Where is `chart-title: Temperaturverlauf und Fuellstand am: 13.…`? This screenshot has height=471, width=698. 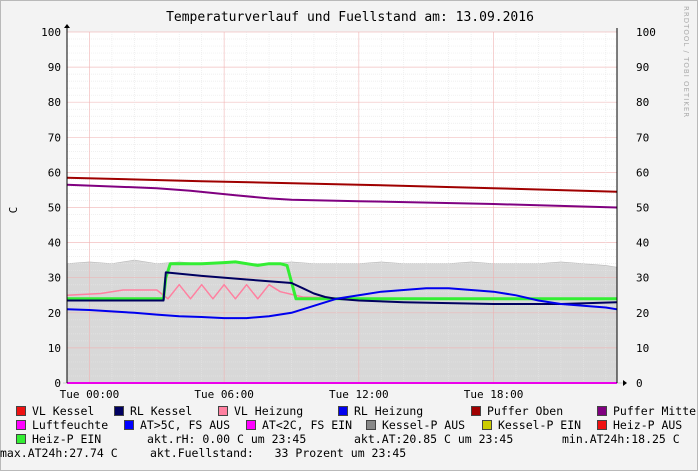 chart-title: Temperaturverlauf und Fuellstand am: 13.… is located at coordinates (350, 17).